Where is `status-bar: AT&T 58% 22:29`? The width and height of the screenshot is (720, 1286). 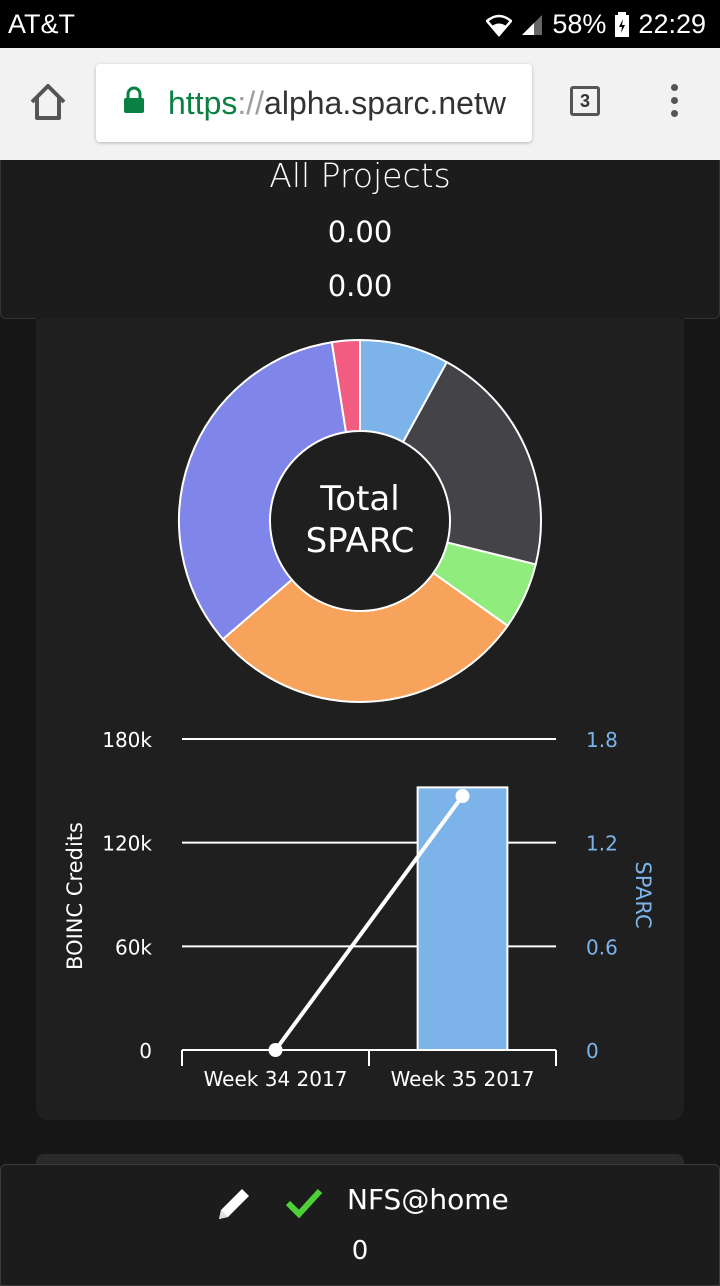
status-bar: AT&T 58% 22:29 is located at coordinates (360, 24).